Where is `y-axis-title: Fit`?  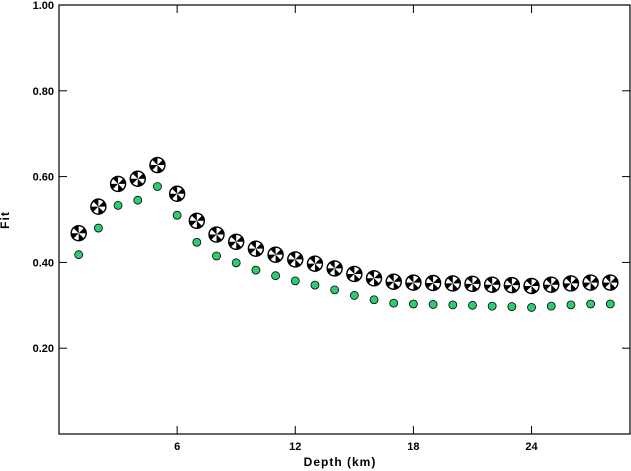 y-axis-title: Fit is located at coordinates (6, 220).